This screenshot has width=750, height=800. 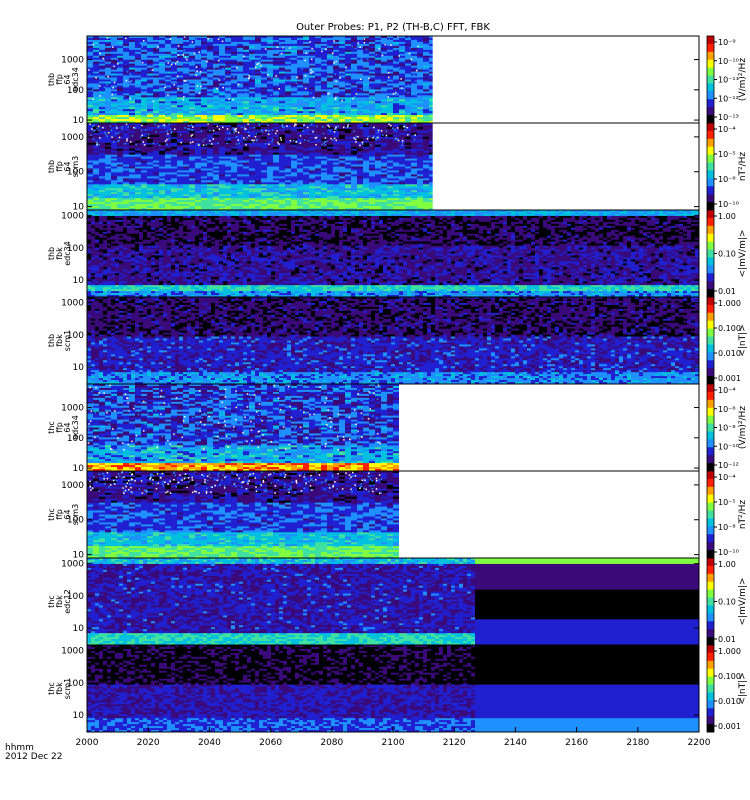 What do you see at coordinates (393, 27) in the screenshot?
I see `figure-title: Outer Probes: P1, P2 (TH-B,C) FFT, FBK` at bounding box center [393, 27].